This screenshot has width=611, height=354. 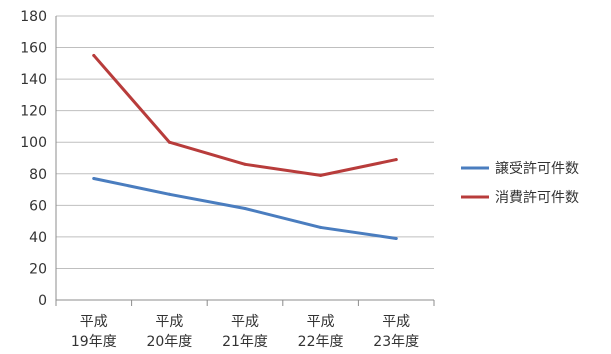 I want to click on y-tick-label: 160, so click(x=33, y=49).